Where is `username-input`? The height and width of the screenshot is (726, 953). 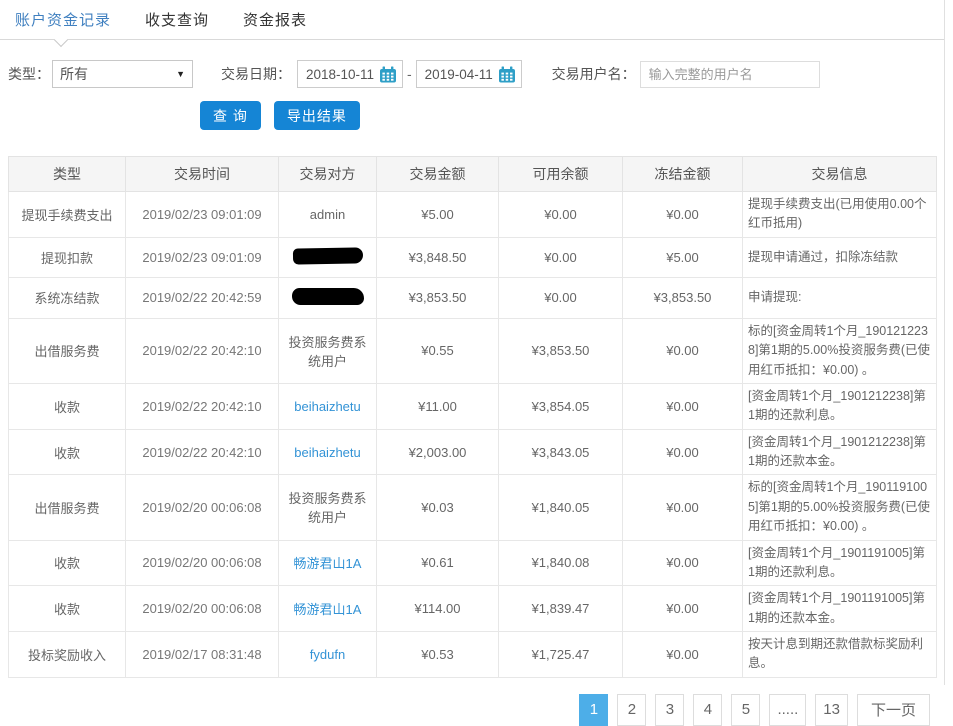 username-input is located at coordinates (729, 74).